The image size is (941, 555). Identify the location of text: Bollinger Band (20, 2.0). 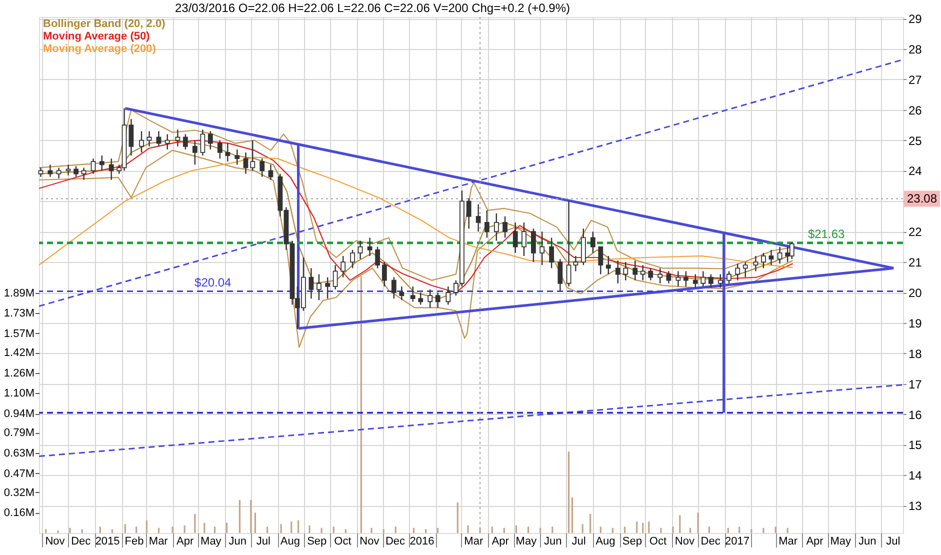
(104, 24).